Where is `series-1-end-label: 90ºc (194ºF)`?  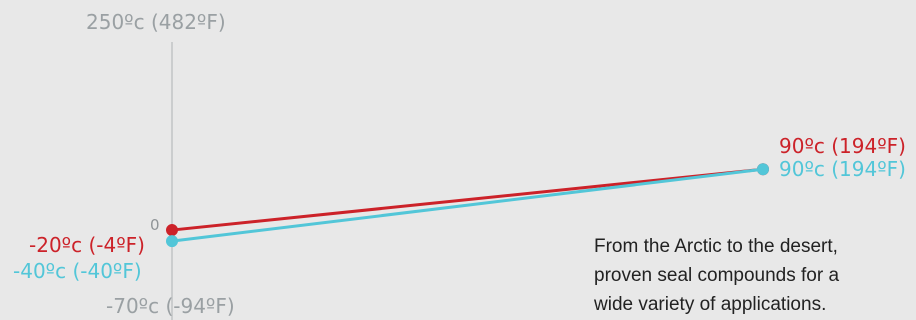 series-1-end-label: 90ºc (194ºF) is located at coordinates (842, 146).